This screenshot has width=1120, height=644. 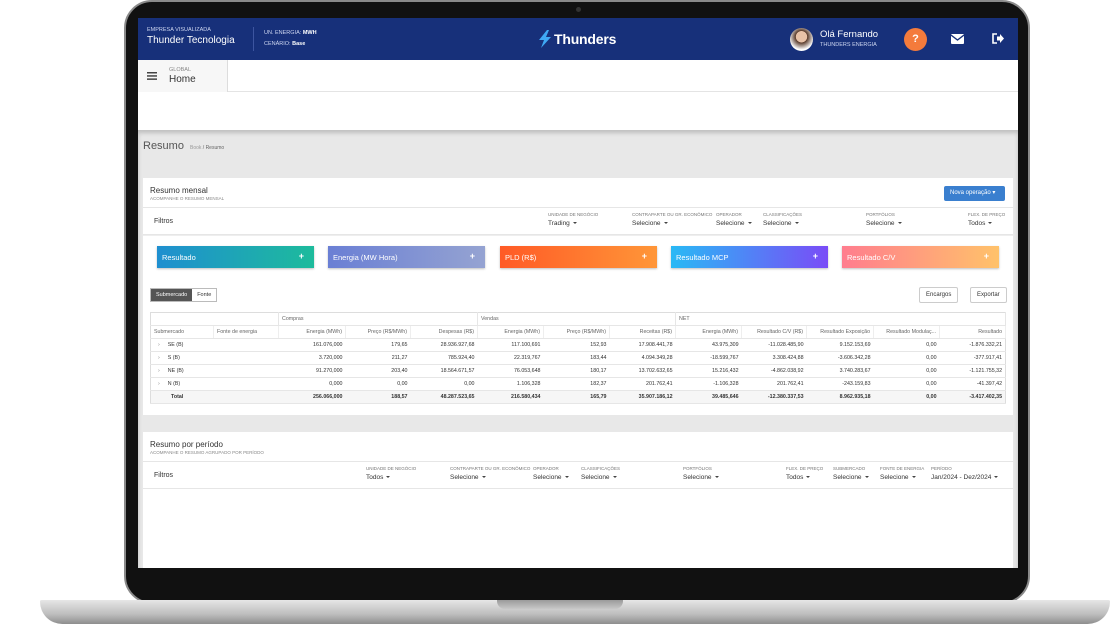 I want to click on mail-icon, so click(x=957, y=39).